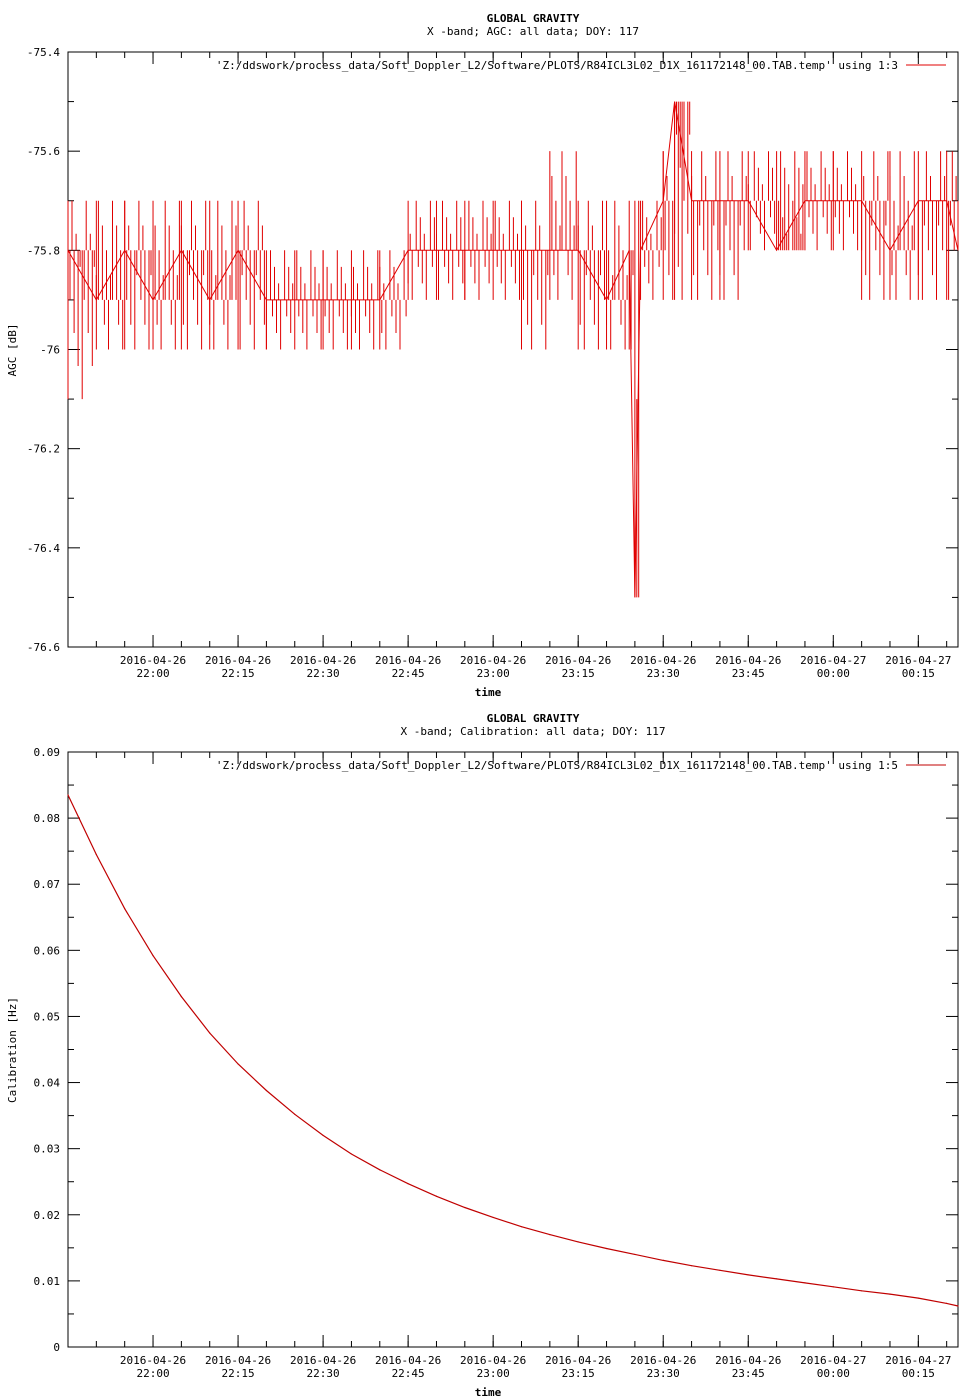 The image size is (980, 1400). I want to click on y-tick-label: 0.02, so click(47, 1215).